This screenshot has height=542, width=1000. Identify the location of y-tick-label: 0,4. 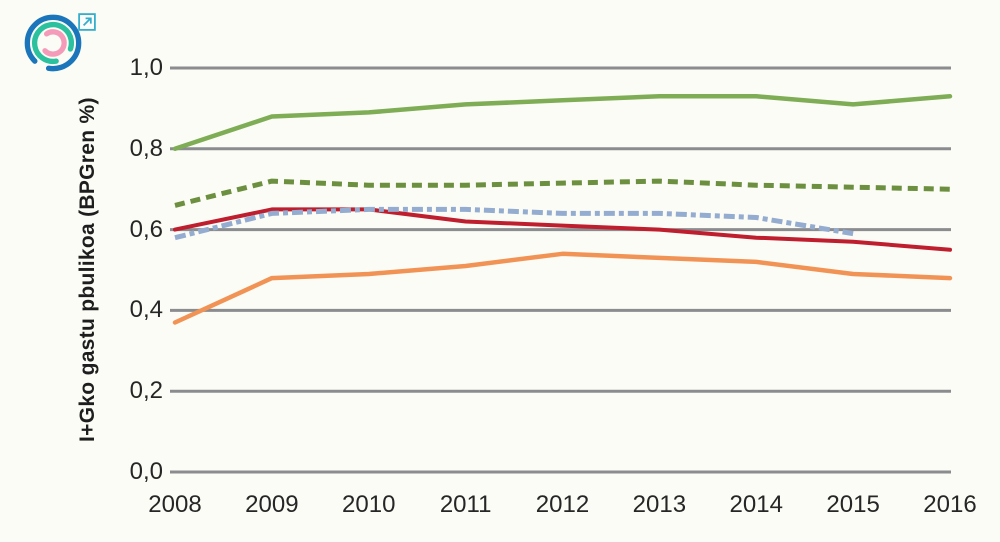
(146, 310).